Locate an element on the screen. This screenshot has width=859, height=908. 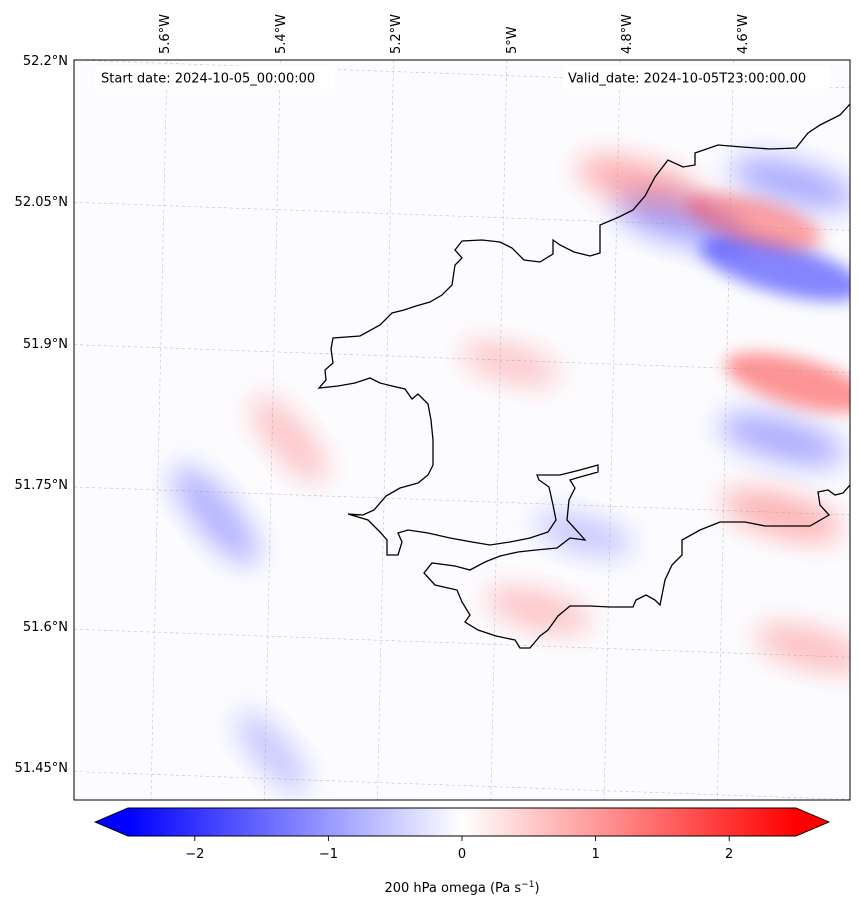
colorbar-tick-label: 0 is located at coordinates (462, 854).